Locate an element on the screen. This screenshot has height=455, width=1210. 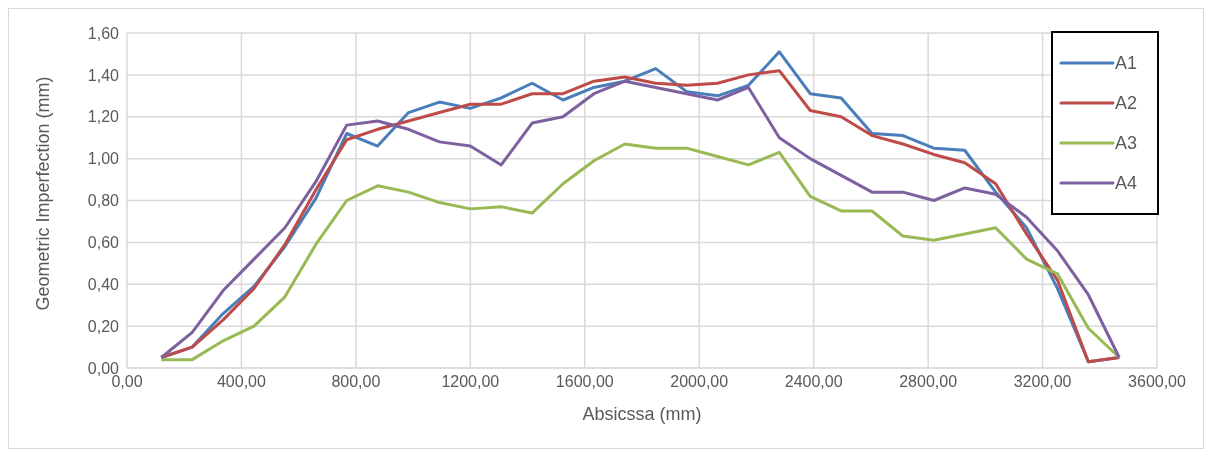
legend-label: A4 is located at coordinates (1126, 183).